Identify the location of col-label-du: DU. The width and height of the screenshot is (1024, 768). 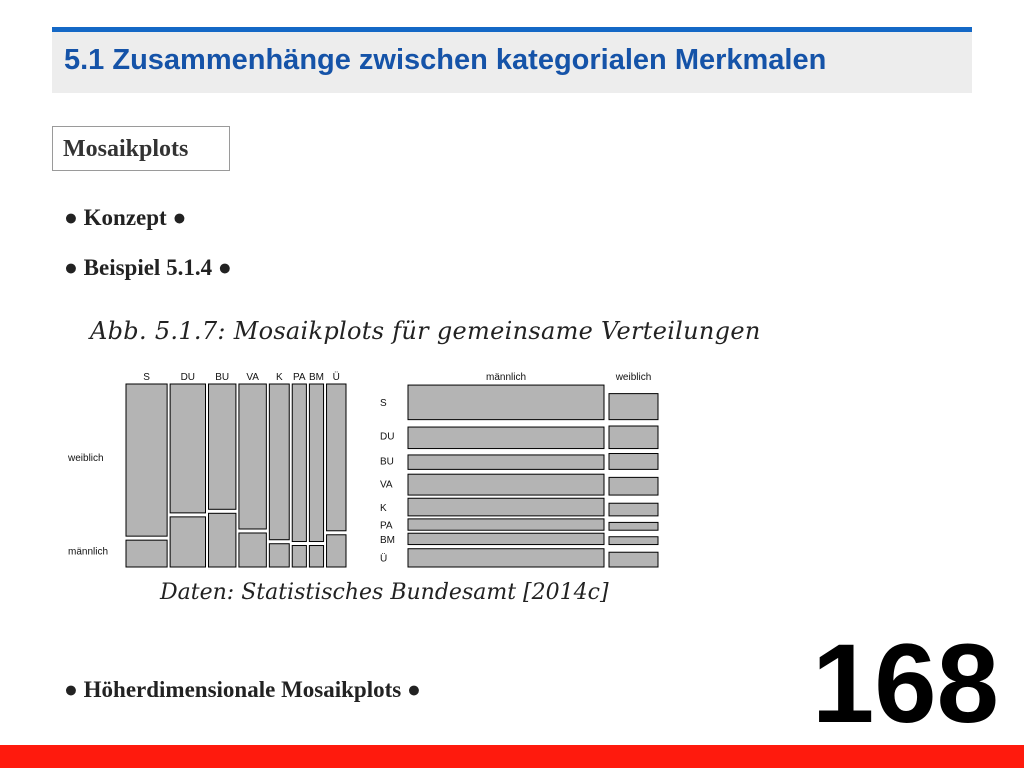
(188, 377).